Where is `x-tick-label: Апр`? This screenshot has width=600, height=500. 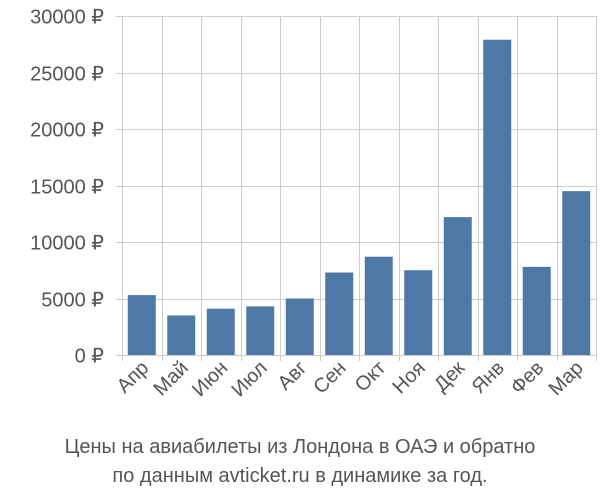
x-tick-label: Апр is located at coordinates (133, 377).